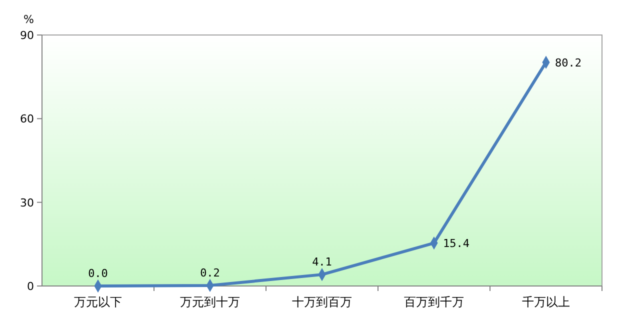 This screenshot has height=328, width=618. Describe the element at coordinates (98, 302) in the screenshot. I see `x-tick-label: 万元以下` at that location.